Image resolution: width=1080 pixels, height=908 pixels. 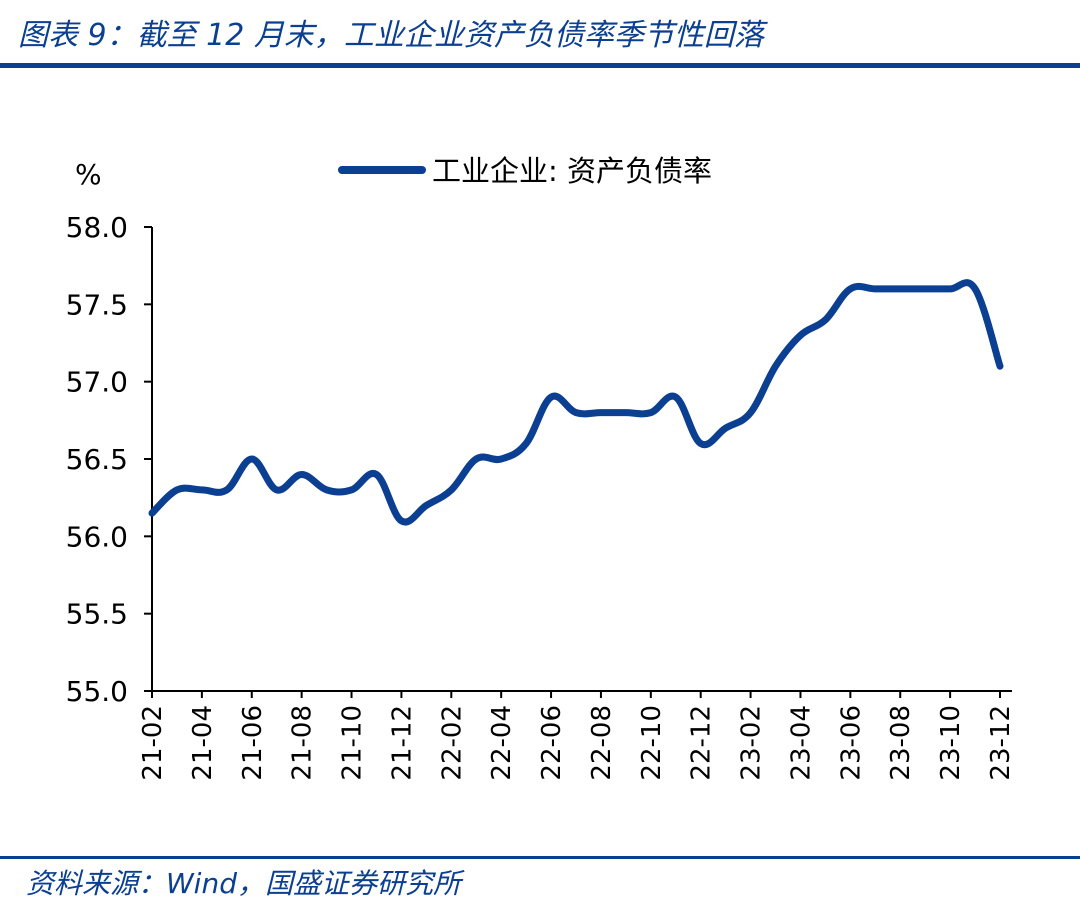 I want to click on source-note: 资料来源：Wind，国盛证券研究所, so click(x=243, y=883).